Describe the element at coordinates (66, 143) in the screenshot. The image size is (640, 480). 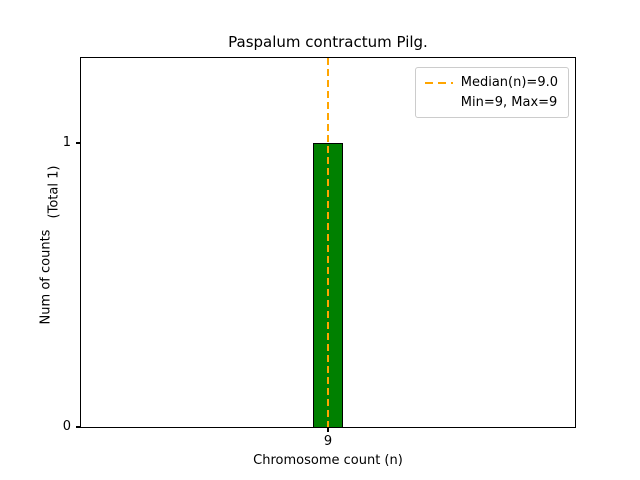
I see `y-tick-label: 1` at that location.